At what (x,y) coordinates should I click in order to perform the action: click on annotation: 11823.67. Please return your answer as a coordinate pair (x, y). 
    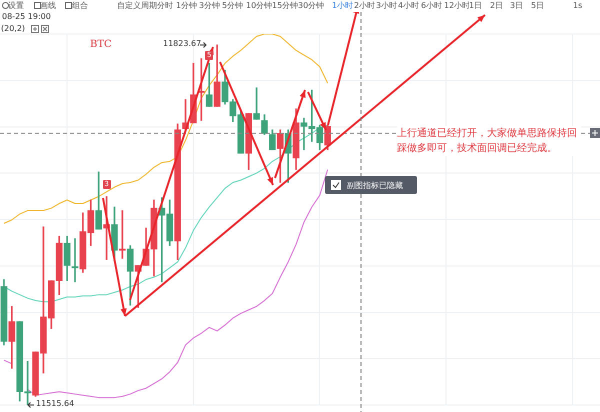
    Looking at the image, I should click on (182, 43).